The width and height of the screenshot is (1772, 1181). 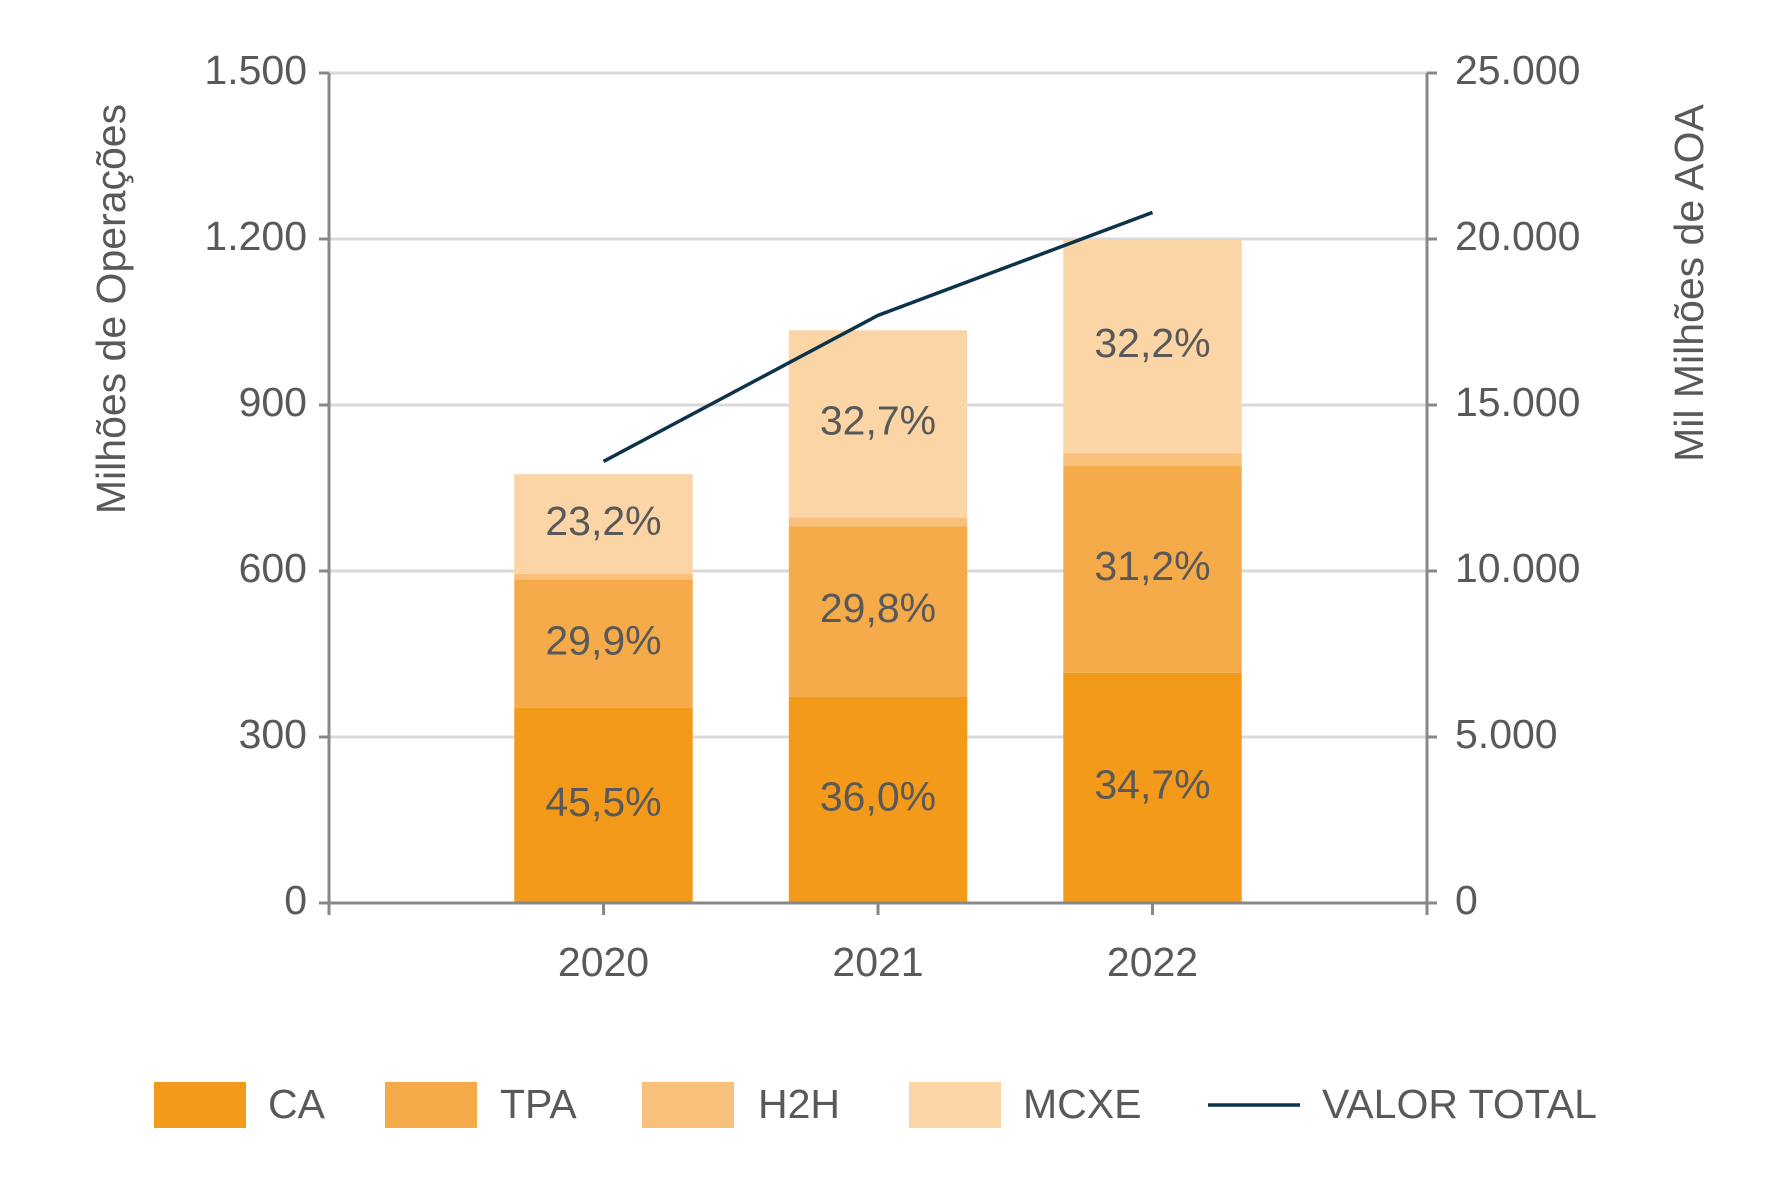 What do you see at coordinates (1689, 282) in the screenshot?
I see `y2-axis-title: Mil Milhões de AOA` at bounding box center [1689, 282].